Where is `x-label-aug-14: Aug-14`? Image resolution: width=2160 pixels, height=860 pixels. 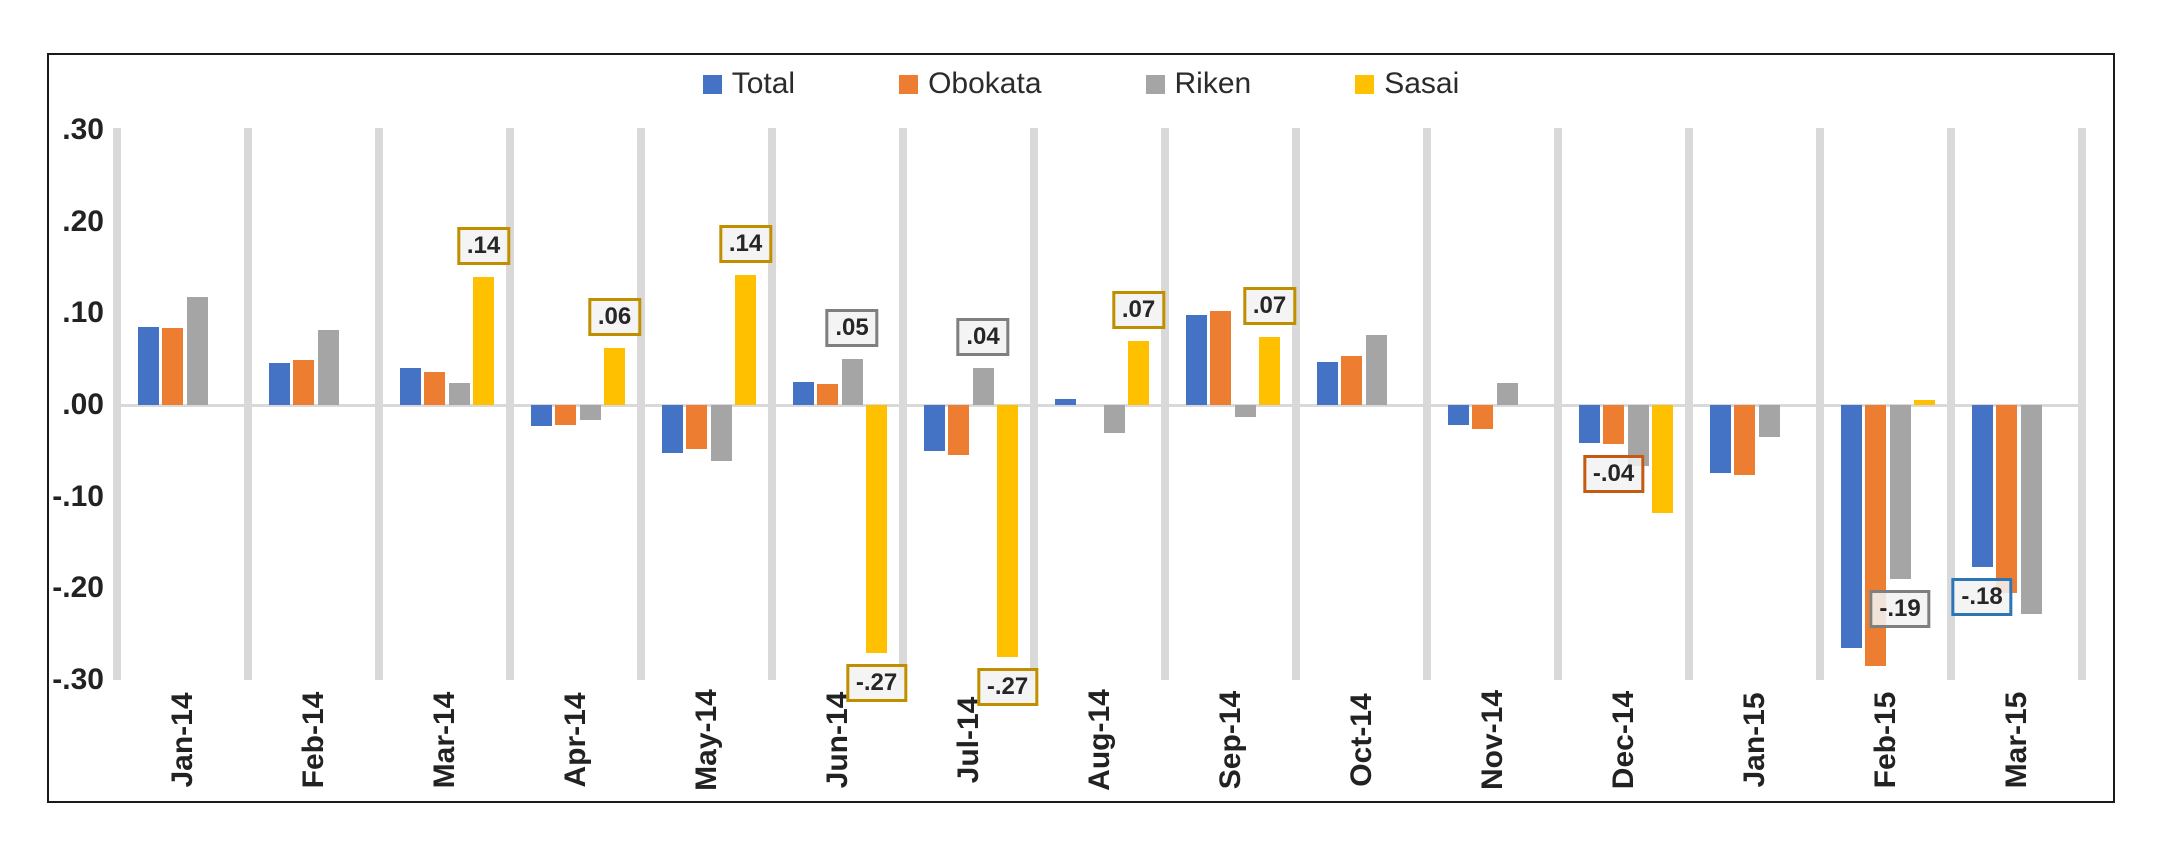 x-label-aug-14: Aug-14 is located at coordinates (1099, 740).